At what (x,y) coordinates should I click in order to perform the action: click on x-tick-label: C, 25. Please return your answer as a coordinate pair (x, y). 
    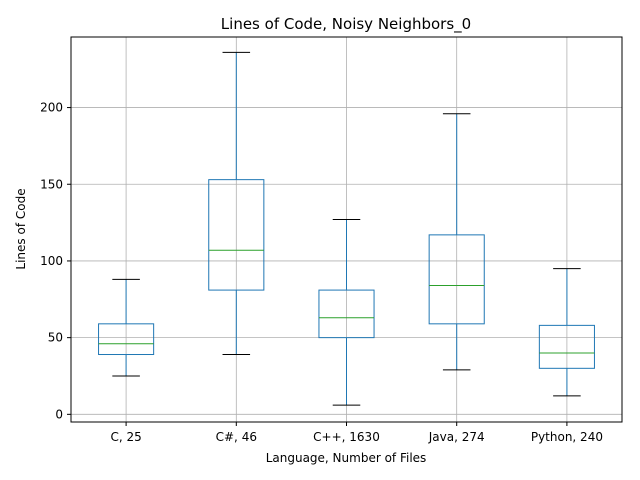
    Looking at the image, I should click on (125, 437).